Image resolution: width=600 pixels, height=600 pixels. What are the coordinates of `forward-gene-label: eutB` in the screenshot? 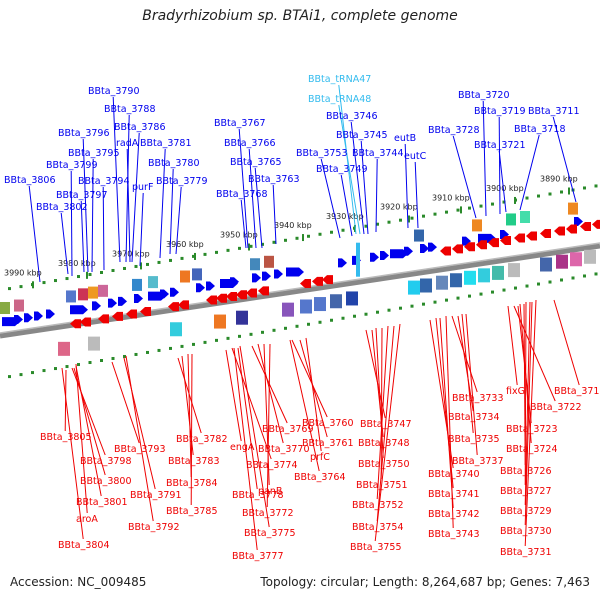 It's located at (405, 138).